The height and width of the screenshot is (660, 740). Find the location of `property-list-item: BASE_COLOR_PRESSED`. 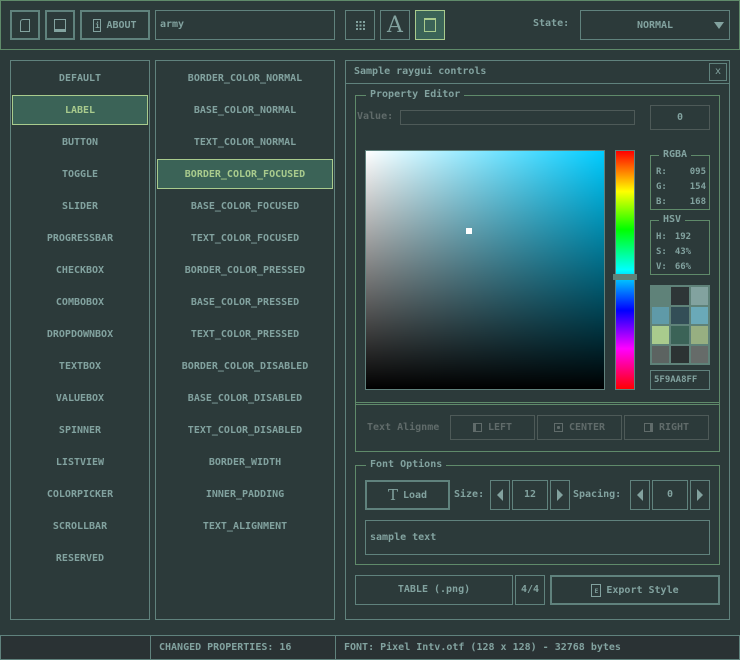

property-list-item: BASE_COLOR_PRESSED is located at coordinates (245, 302).